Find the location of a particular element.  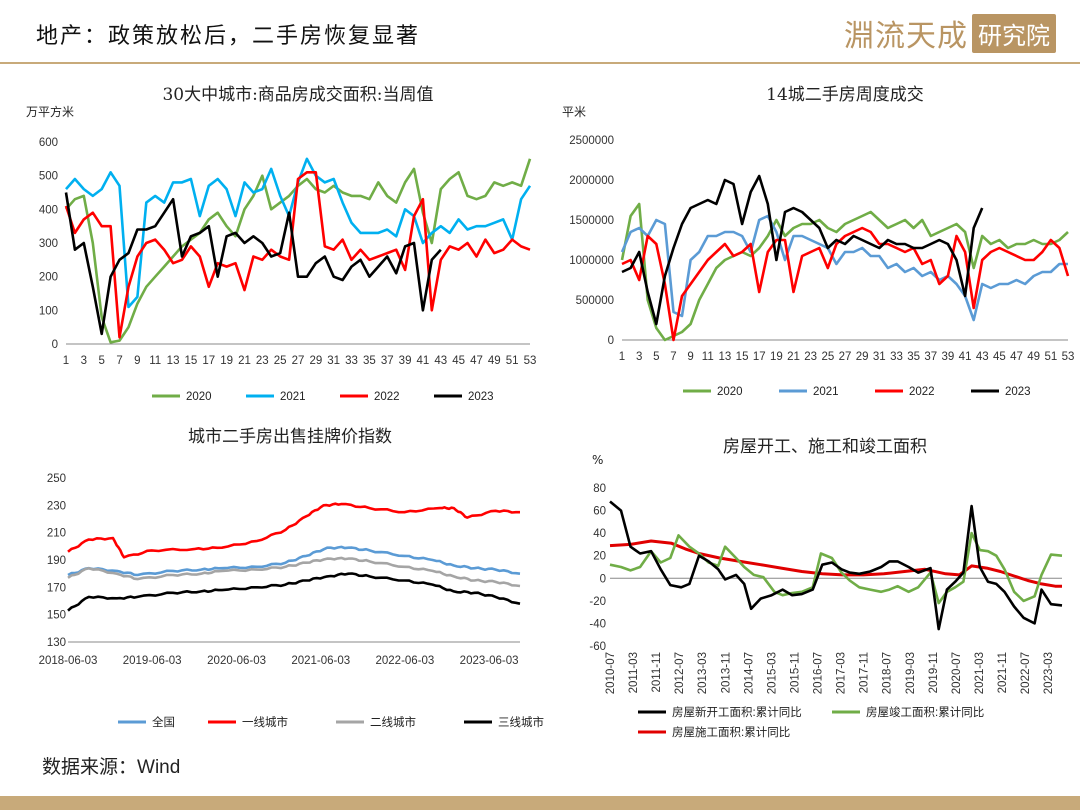

legend-label-3: 三线城市 is located at coordinates (521, 722).